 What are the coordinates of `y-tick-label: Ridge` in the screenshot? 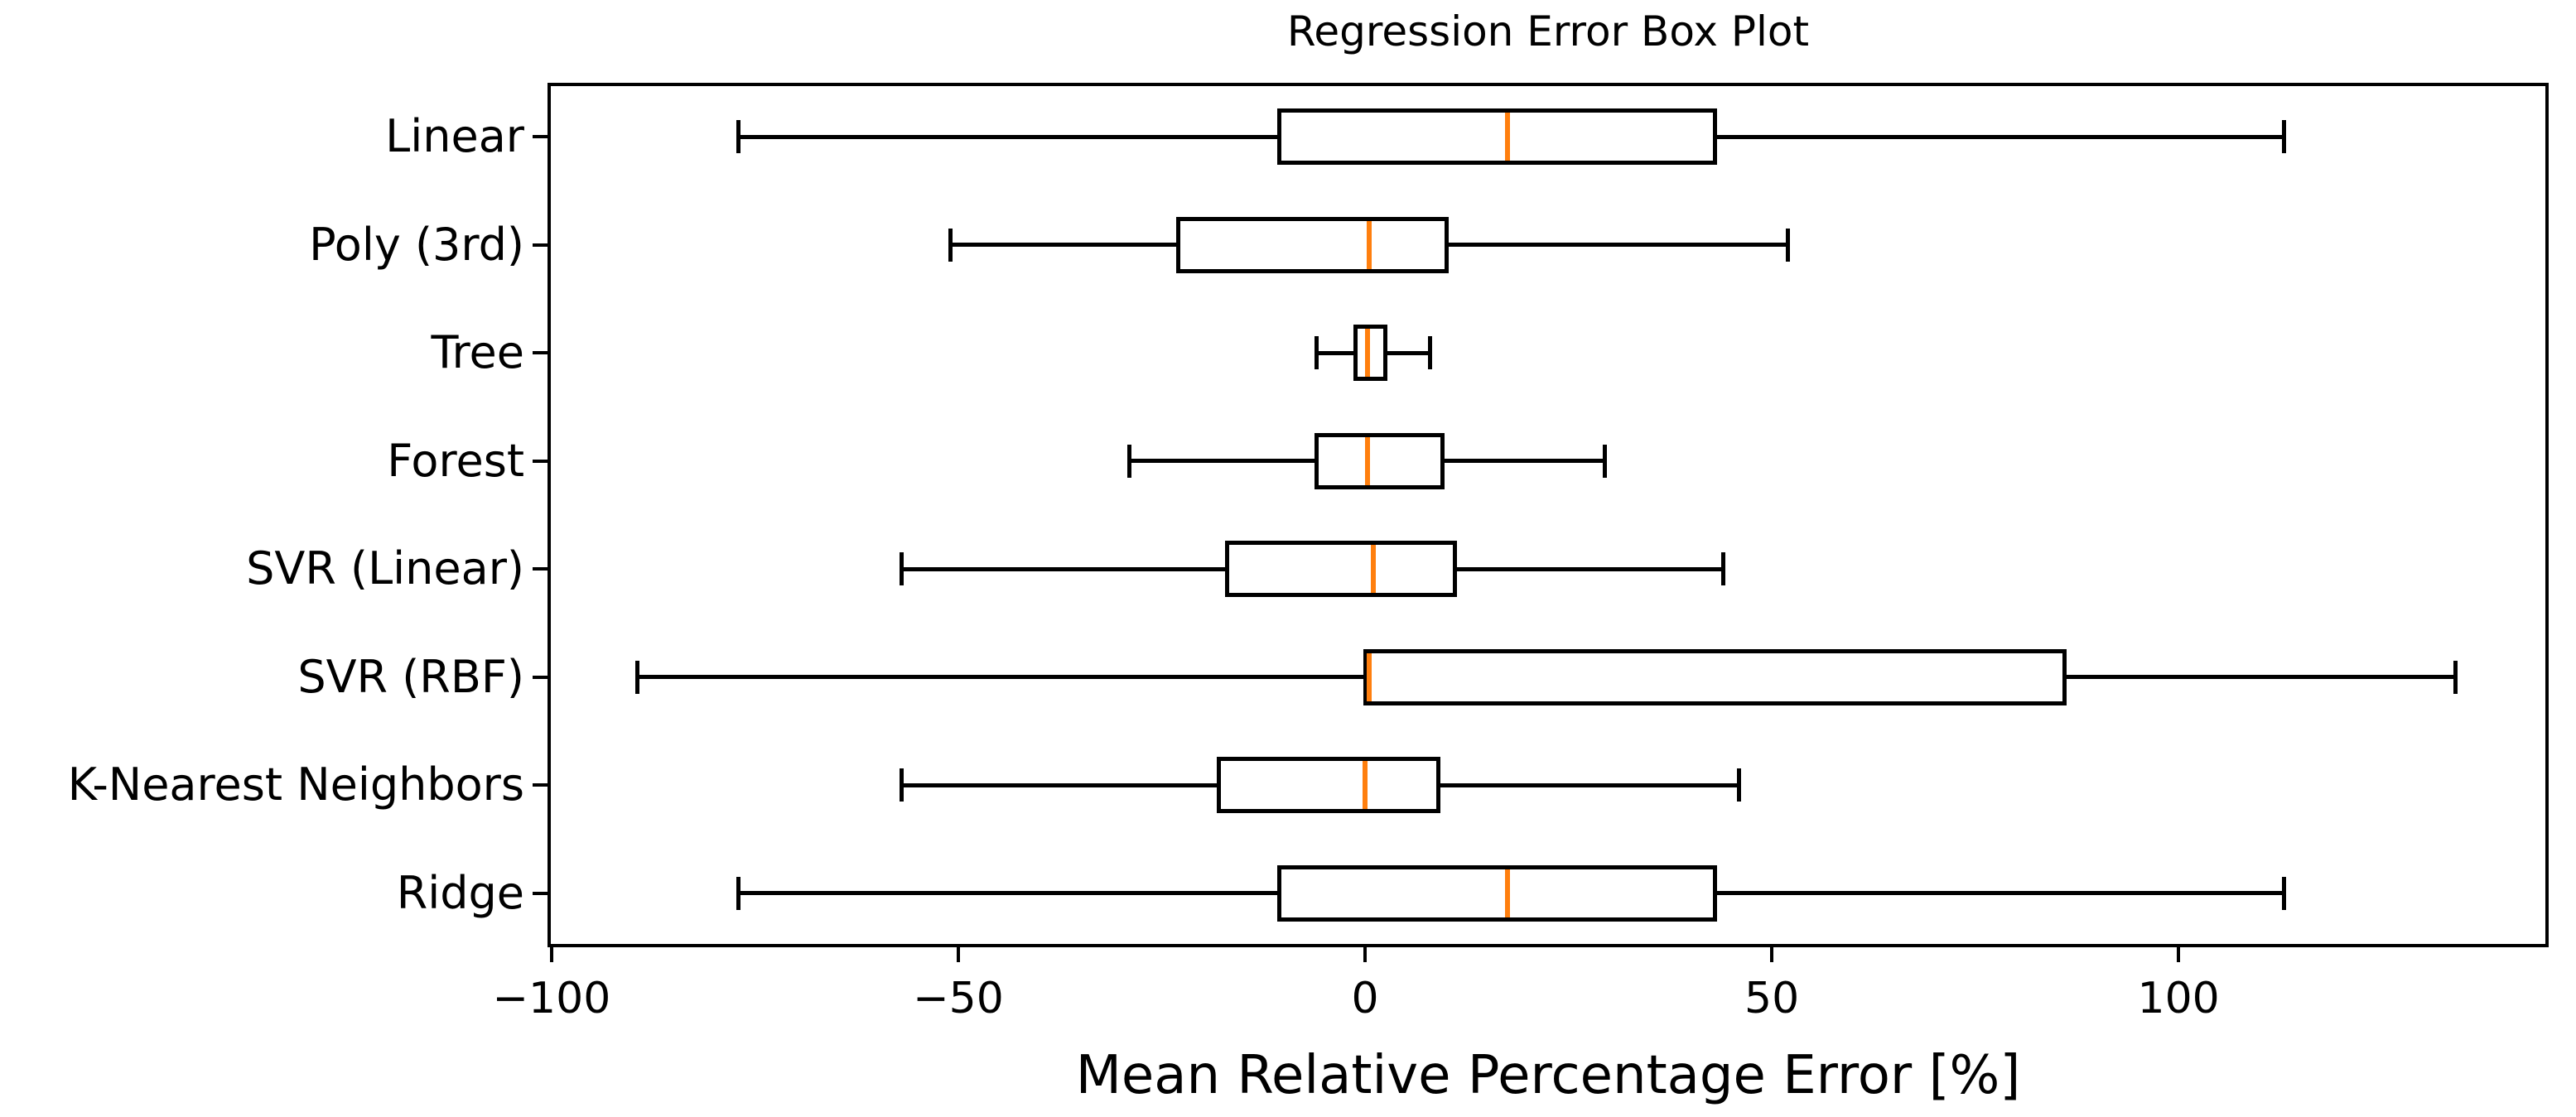 It's located at (460, 892).